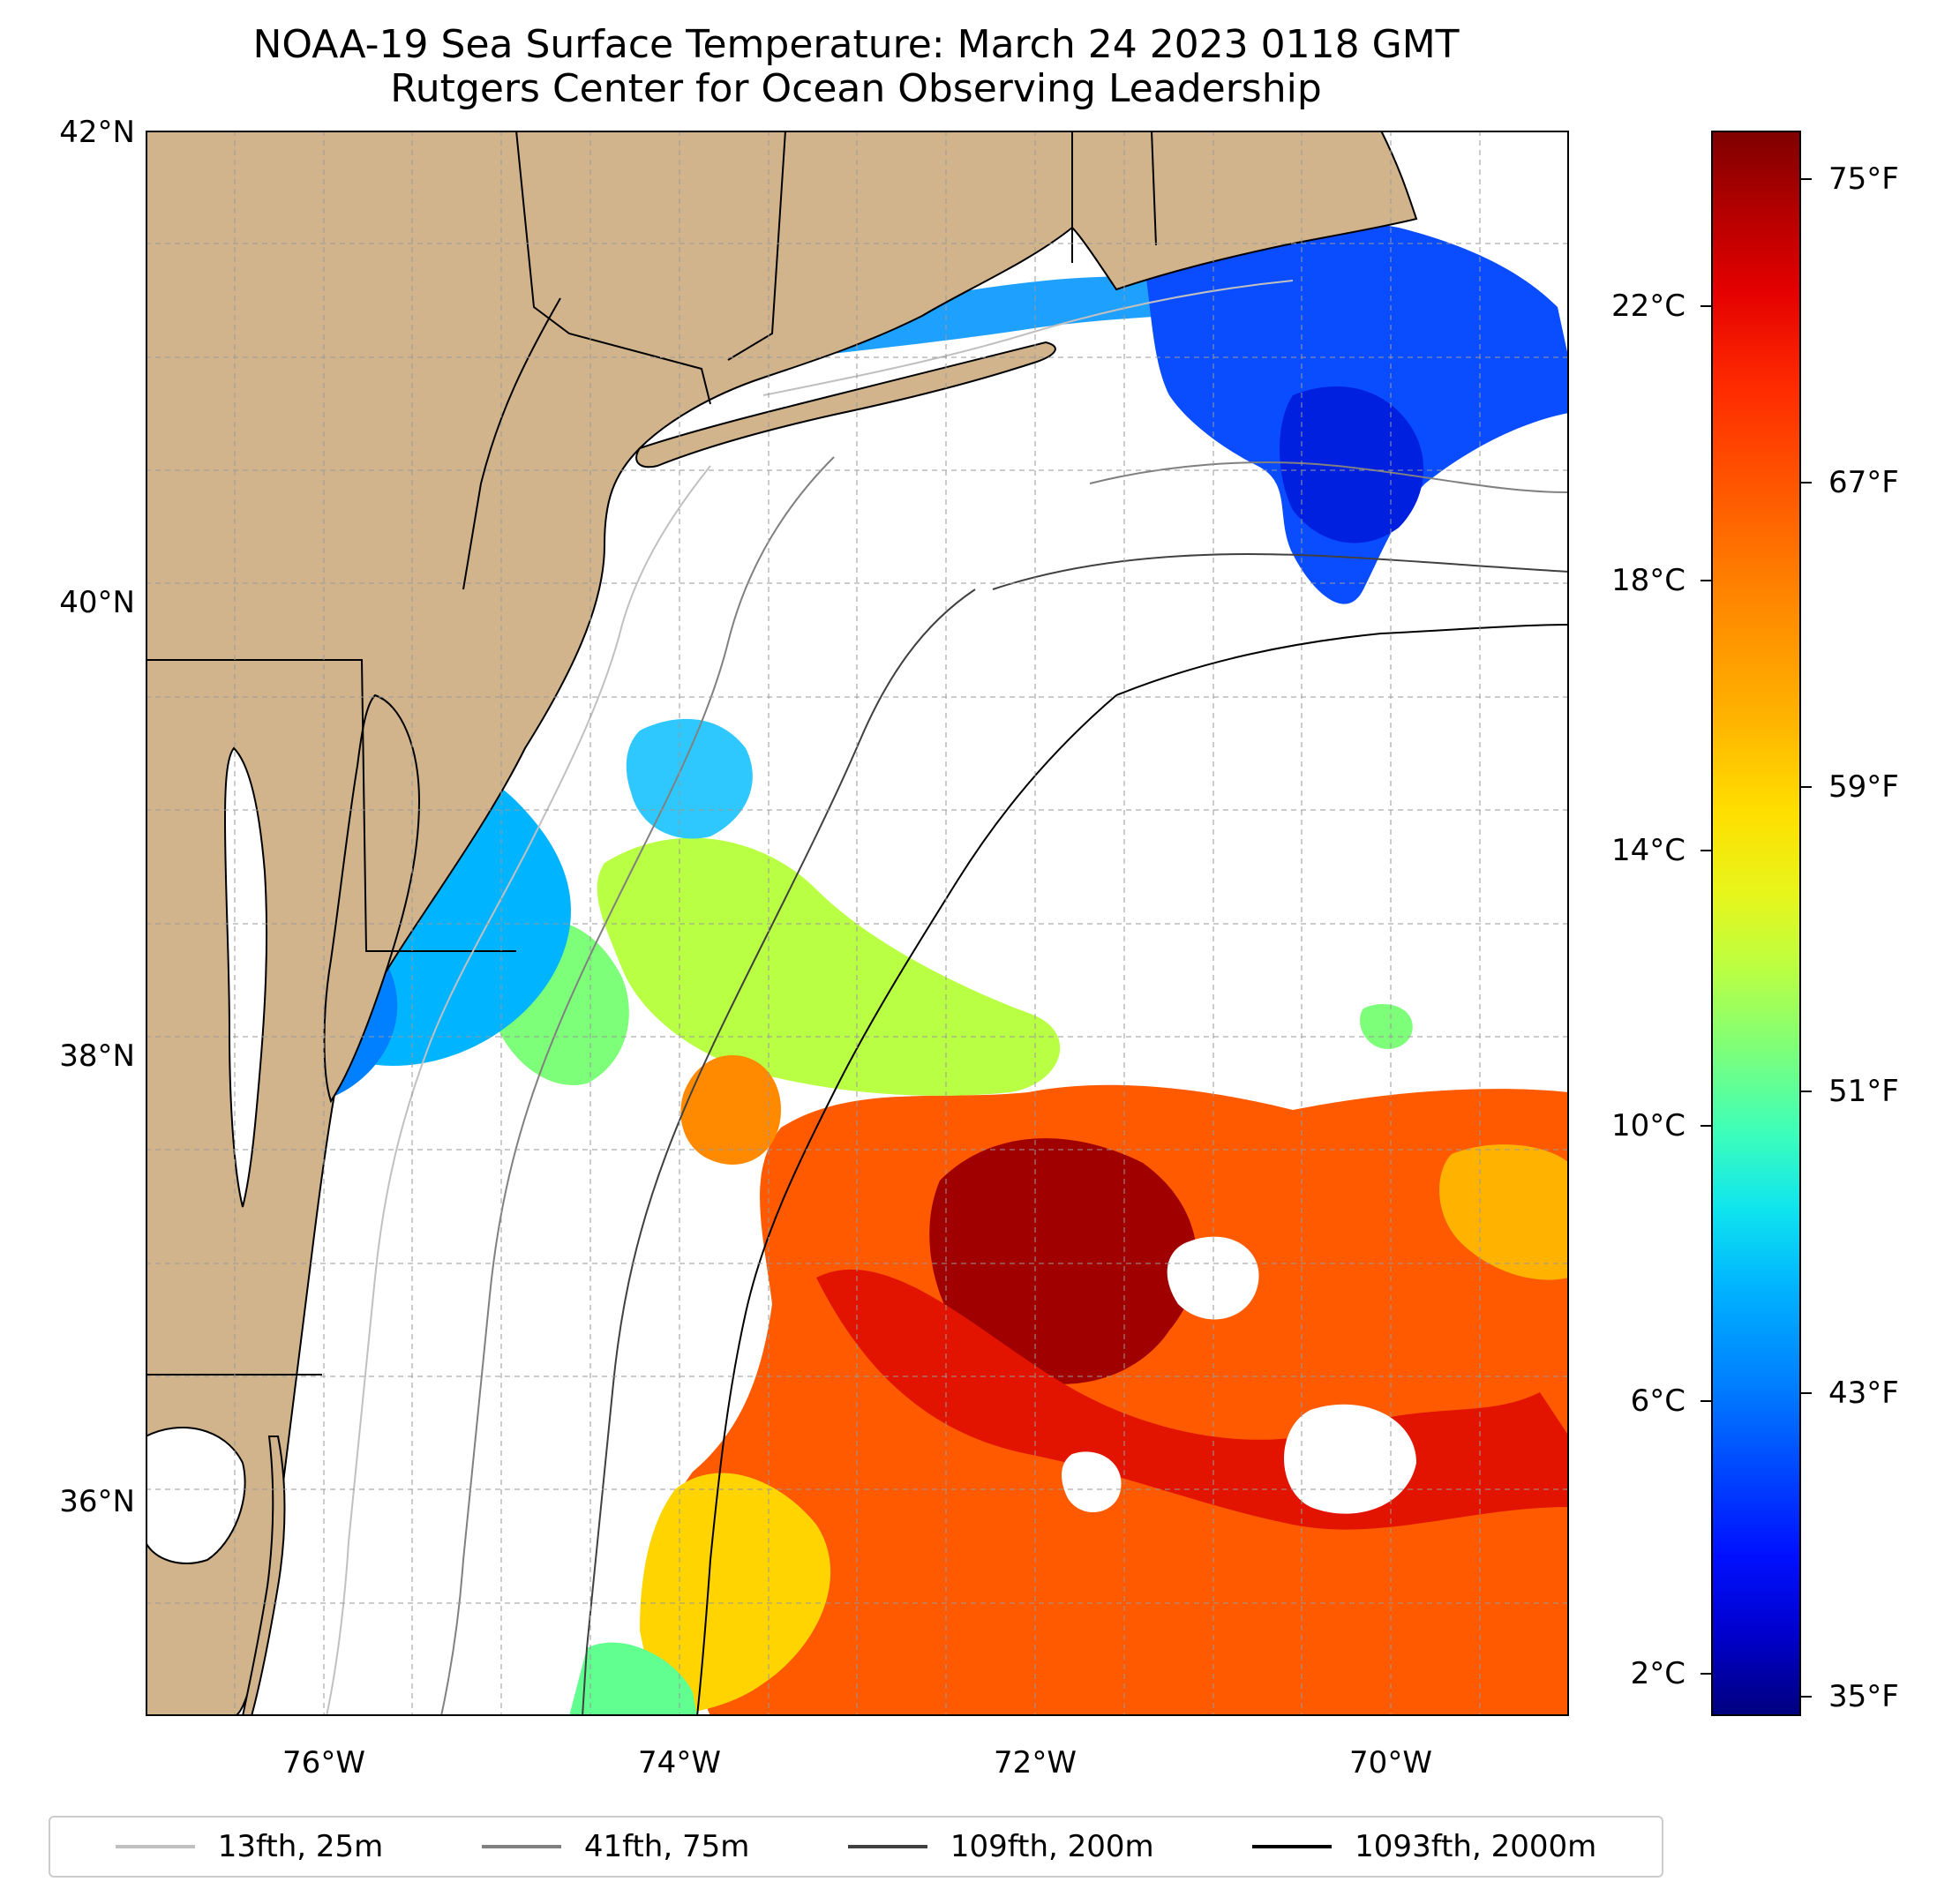 The image size is (1937, 1904). I want to click on cb-label-celsius: 2°C, so click(1658, 1673).